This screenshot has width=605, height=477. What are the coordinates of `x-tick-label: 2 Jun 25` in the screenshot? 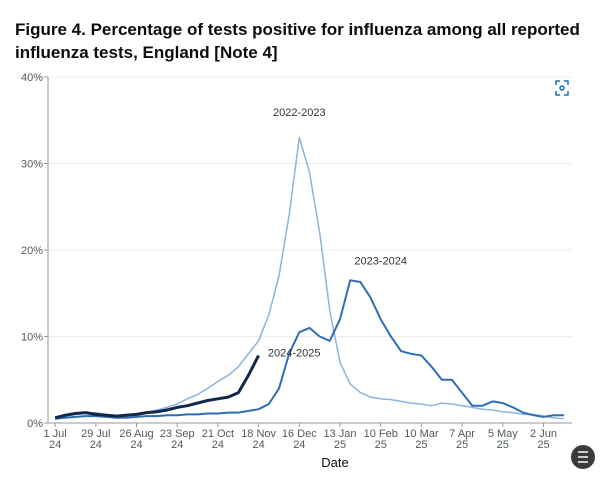 It's located at (543, 439).